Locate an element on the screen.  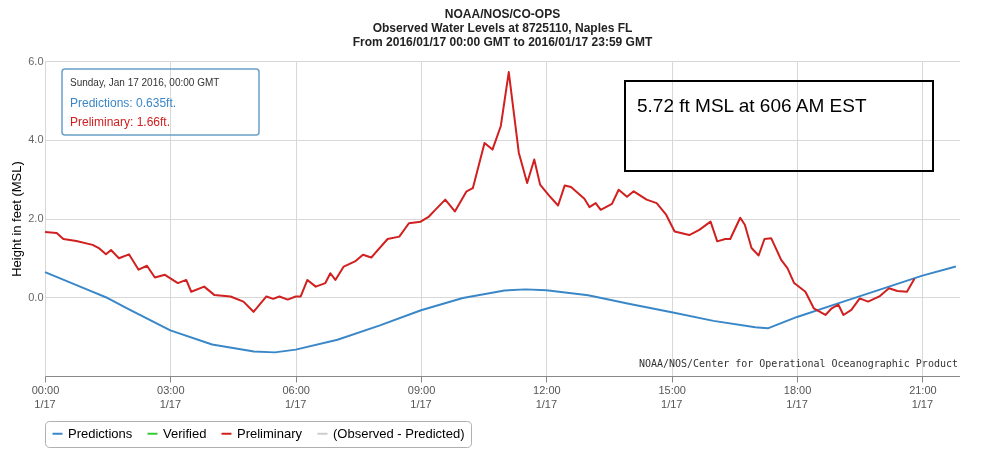
chart-title: NOAA/NOS/CO-OPS Observed Water Levels at 8725110, Naples FL From 2016/01/17 00:00 GMT to 2016/01/17 23:59 GMT is located at coordinates (502, 28).